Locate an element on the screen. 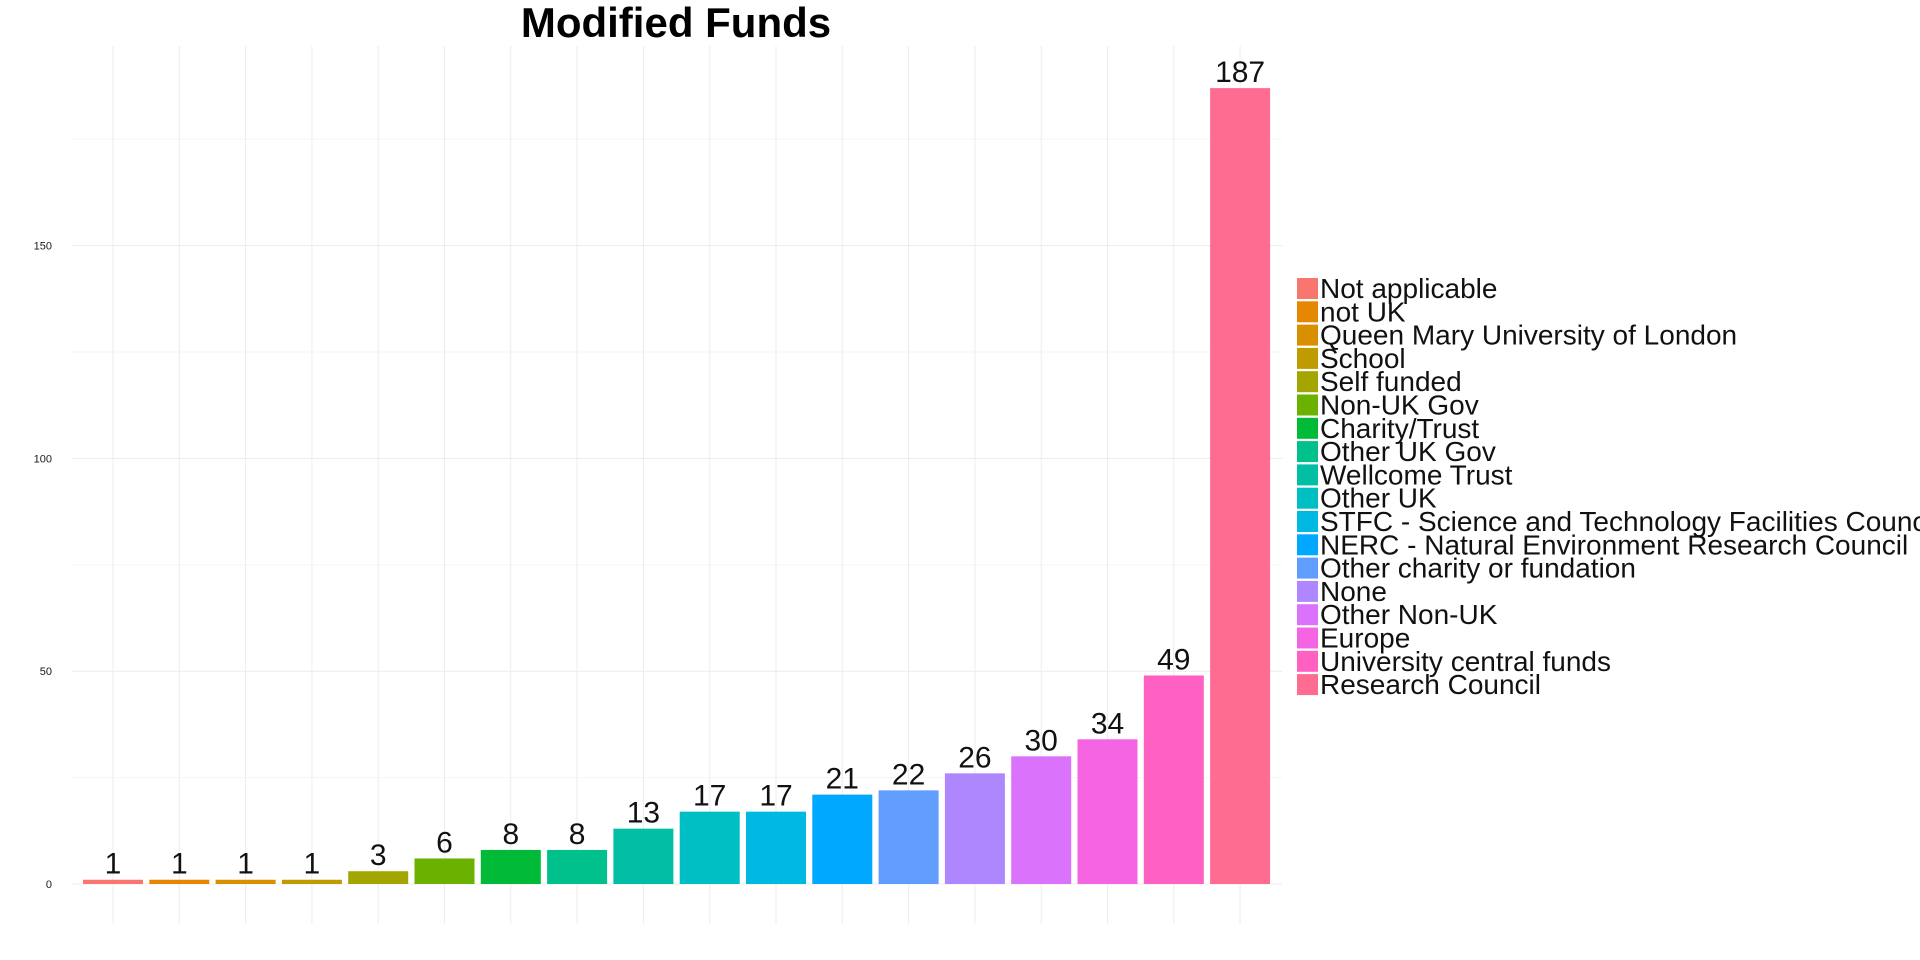 Image resolution: width=1920 pixels, height=960 pixels. legend-label: School is located at coordinates (1363, 358).